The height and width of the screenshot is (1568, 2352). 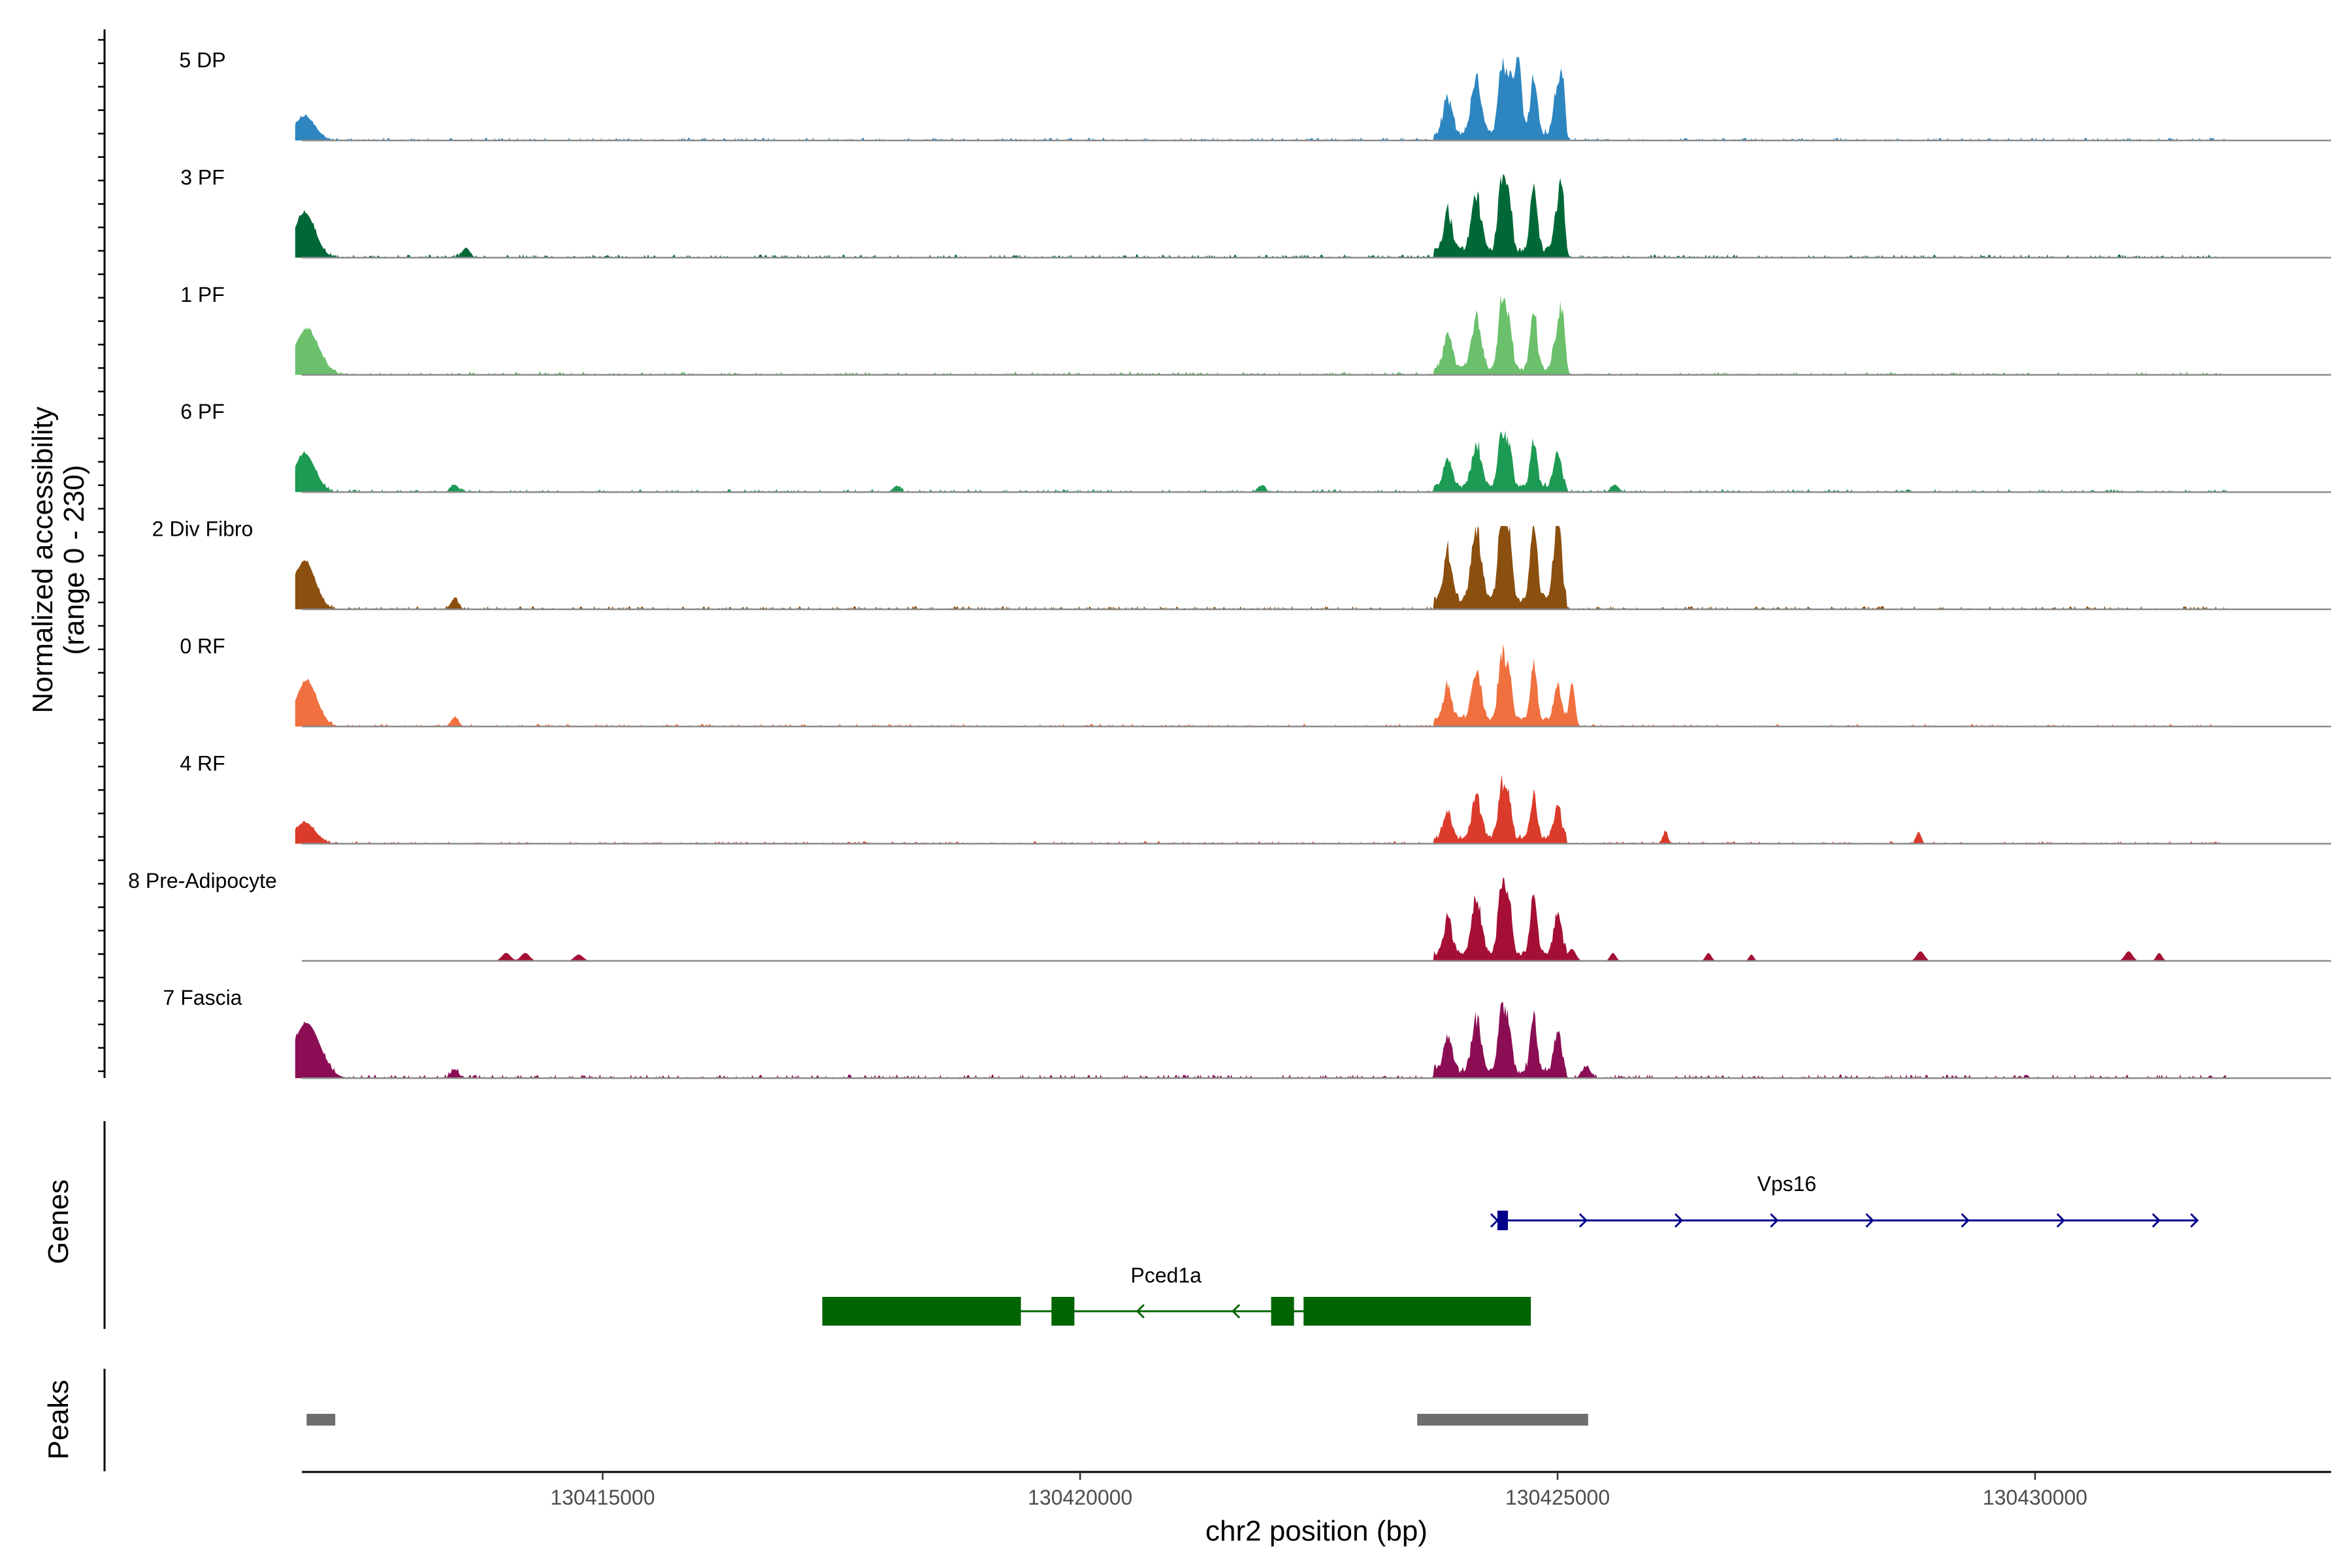 What do you see at coordinates (202, 880) in the screenshot?
I see `track-label: 8 Pre-Adipocyte` at bounding box center [202, 880].